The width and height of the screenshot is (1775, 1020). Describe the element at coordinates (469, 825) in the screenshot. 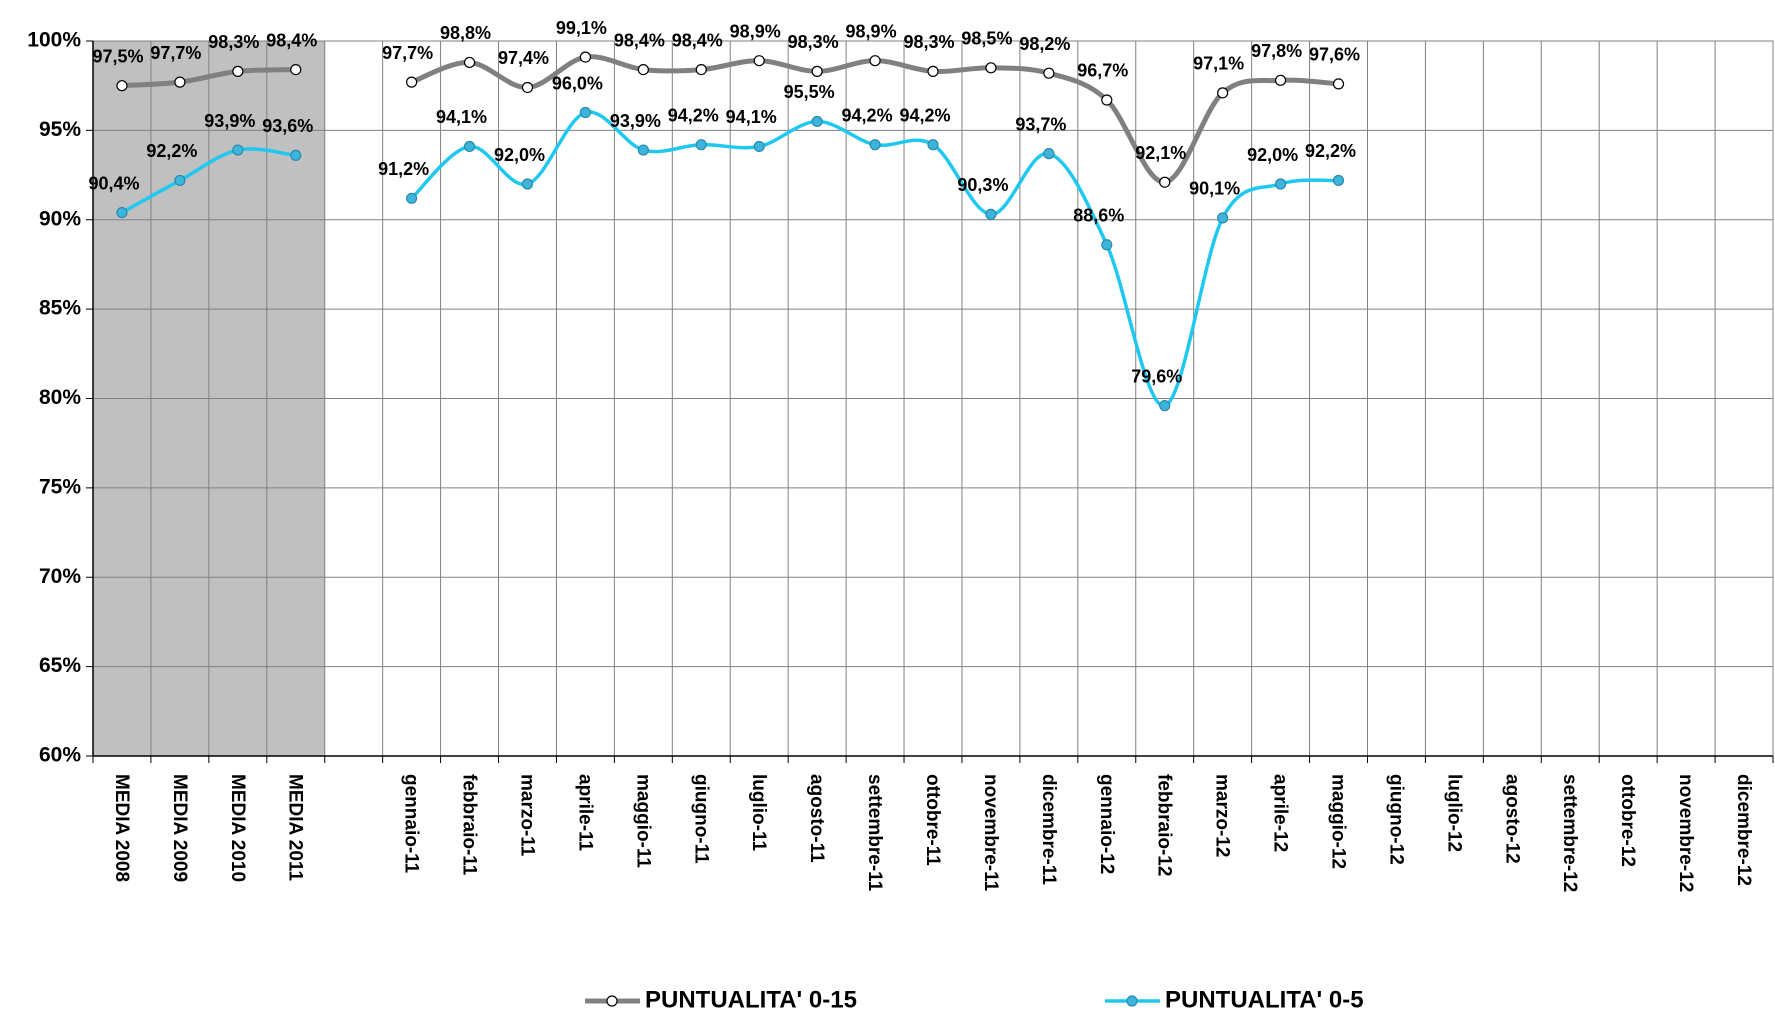

I see `x-tick-label: febbraio-11` at that location.